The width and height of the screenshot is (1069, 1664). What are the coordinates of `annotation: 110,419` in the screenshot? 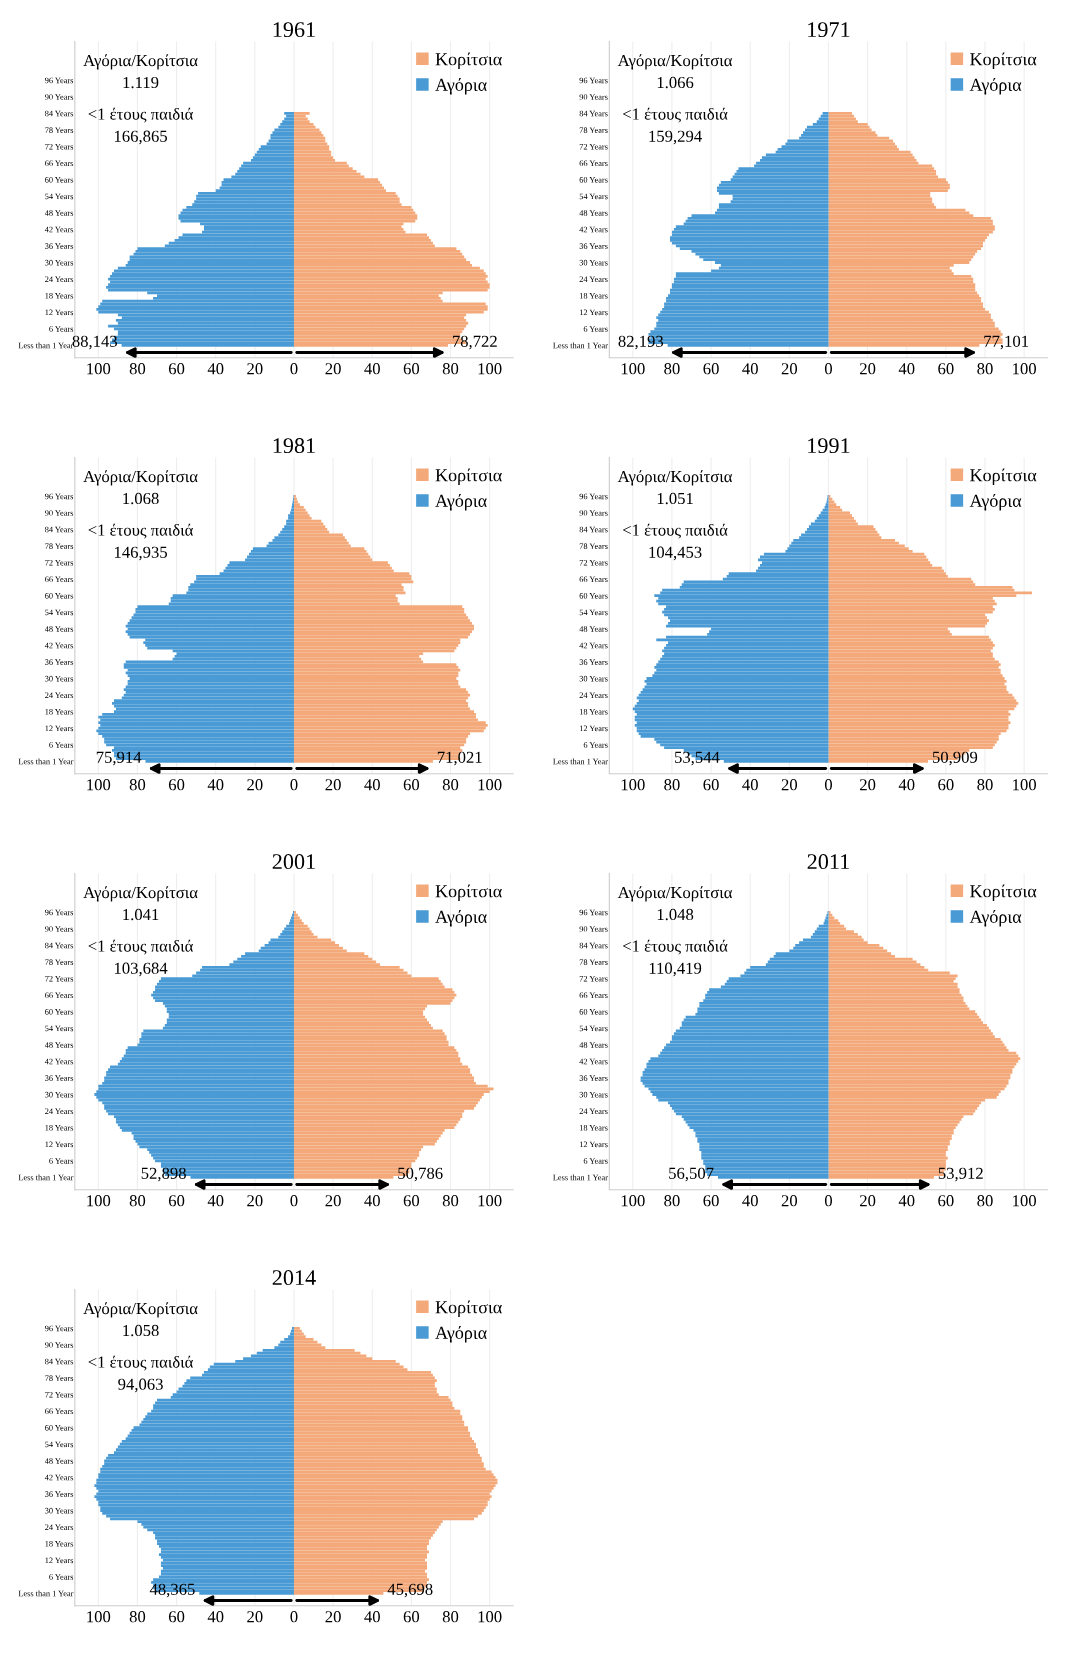 It's located at (675, 969).